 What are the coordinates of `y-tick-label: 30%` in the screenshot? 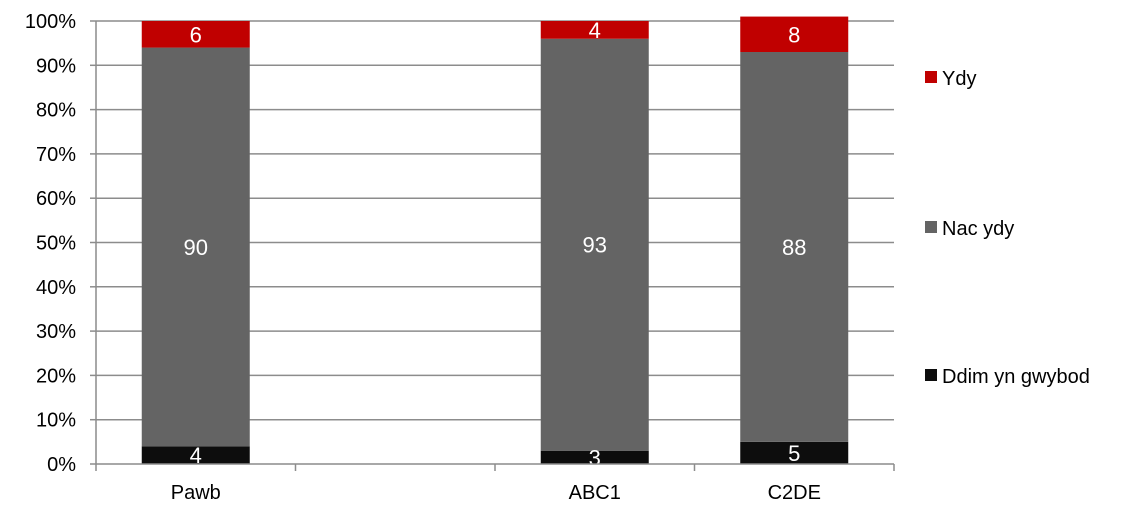 It's located at (56, 332).